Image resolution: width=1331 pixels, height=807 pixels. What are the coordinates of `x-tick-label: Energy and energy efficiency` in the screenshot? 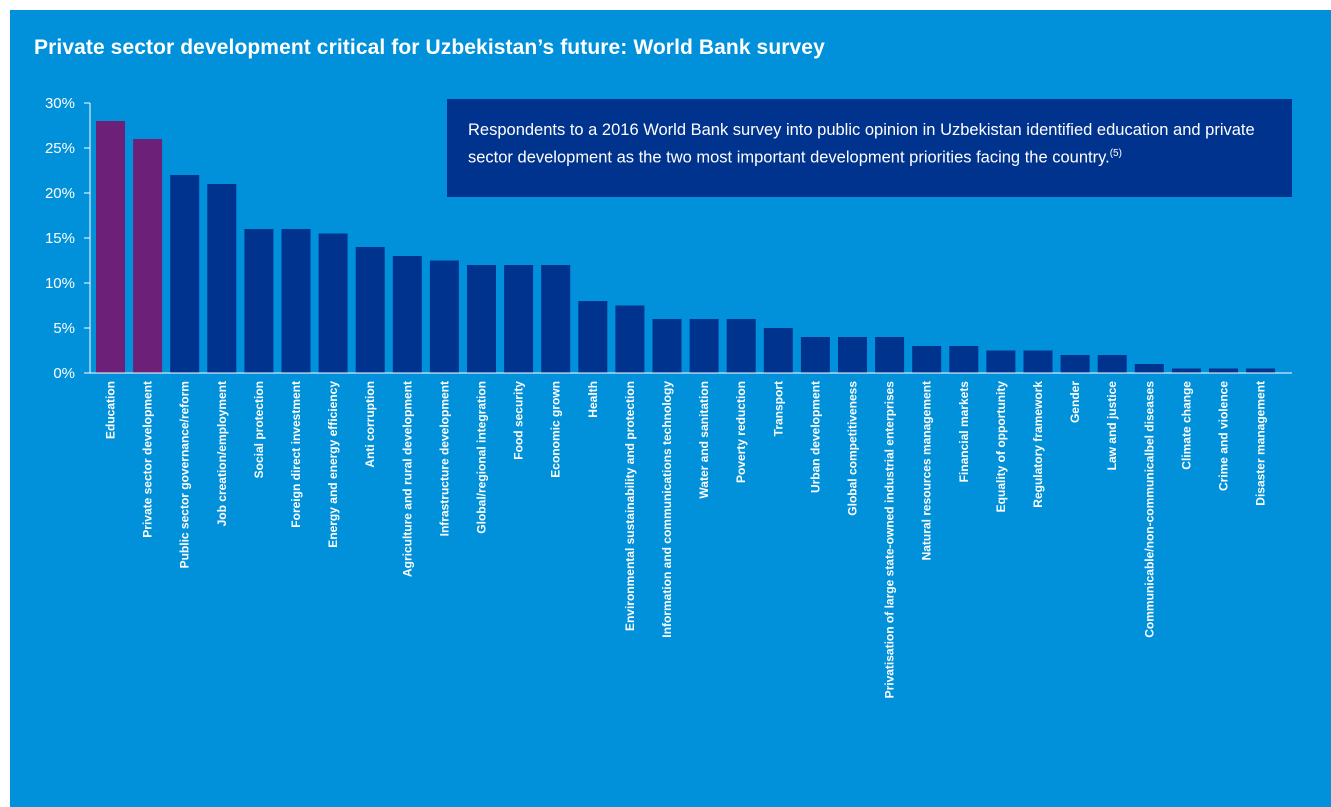 It's located at (333, 464).